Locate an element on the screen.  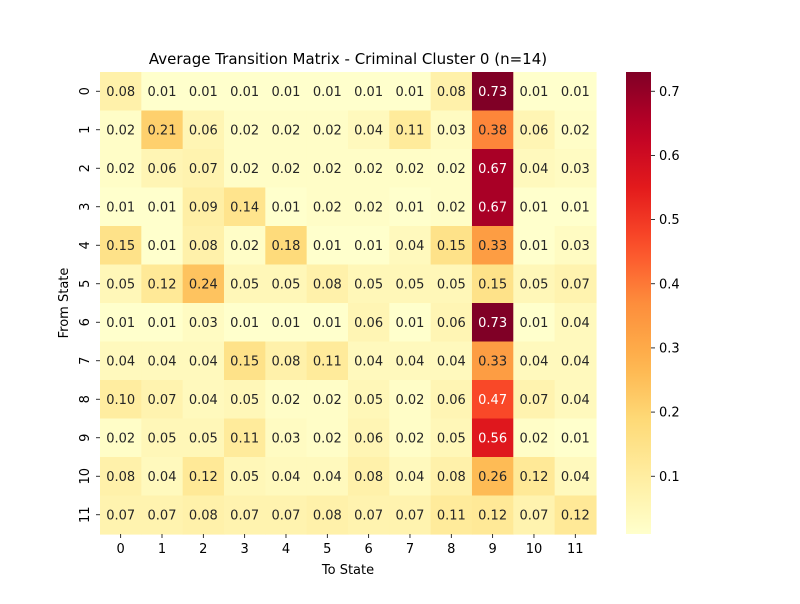
x-tick-label: 5 is located at coordinates (327, 549).